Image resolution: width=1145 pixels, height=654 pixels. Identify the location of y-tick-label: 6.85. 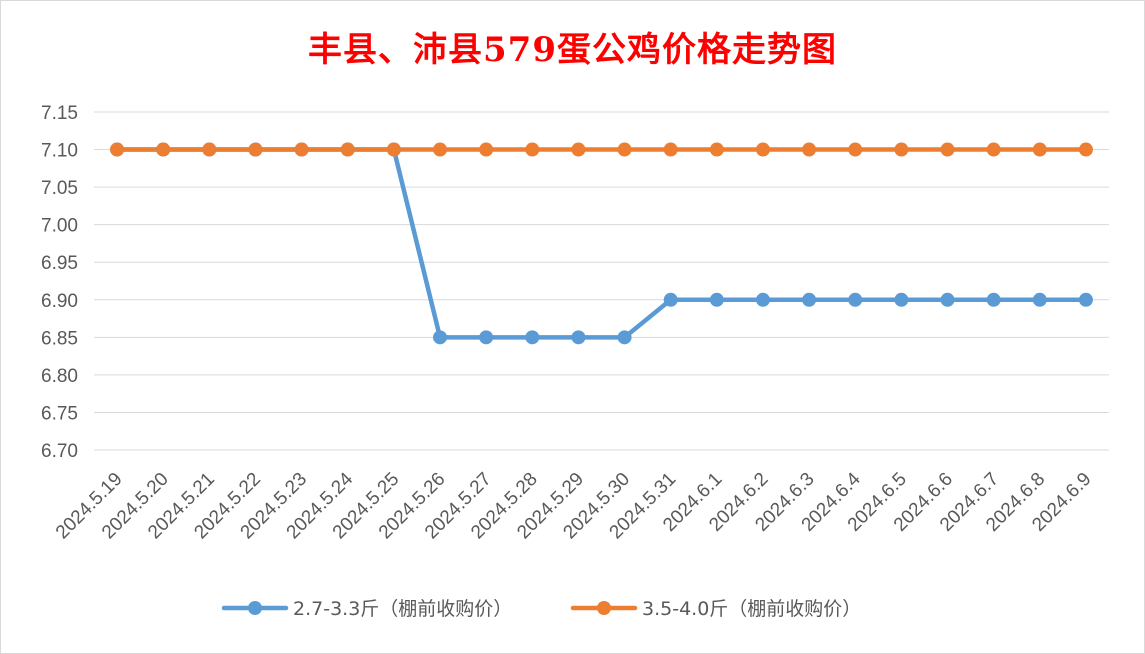
(59, 338).